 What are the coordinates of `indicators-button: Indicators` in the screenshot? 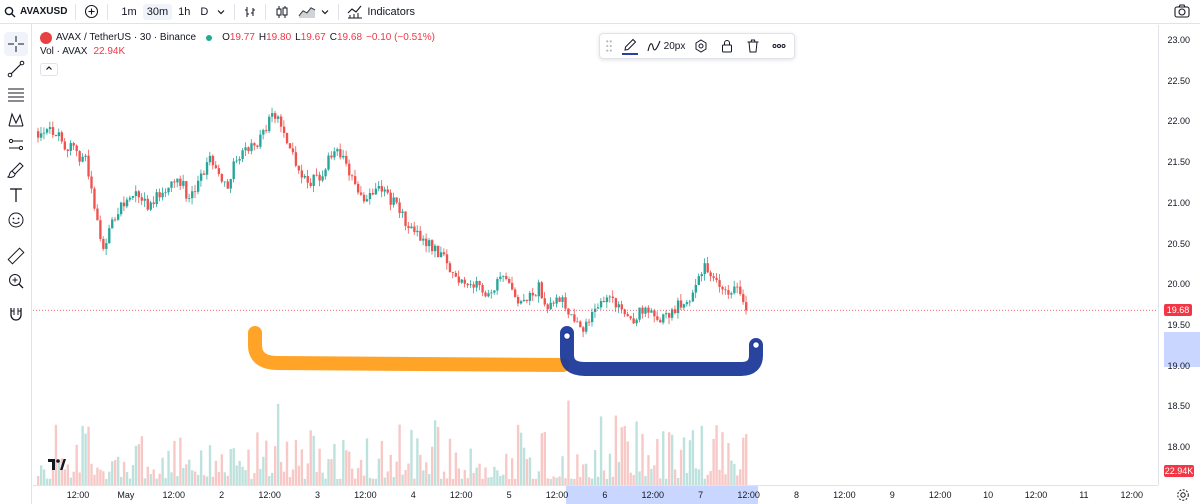 It's located at (381, 12).